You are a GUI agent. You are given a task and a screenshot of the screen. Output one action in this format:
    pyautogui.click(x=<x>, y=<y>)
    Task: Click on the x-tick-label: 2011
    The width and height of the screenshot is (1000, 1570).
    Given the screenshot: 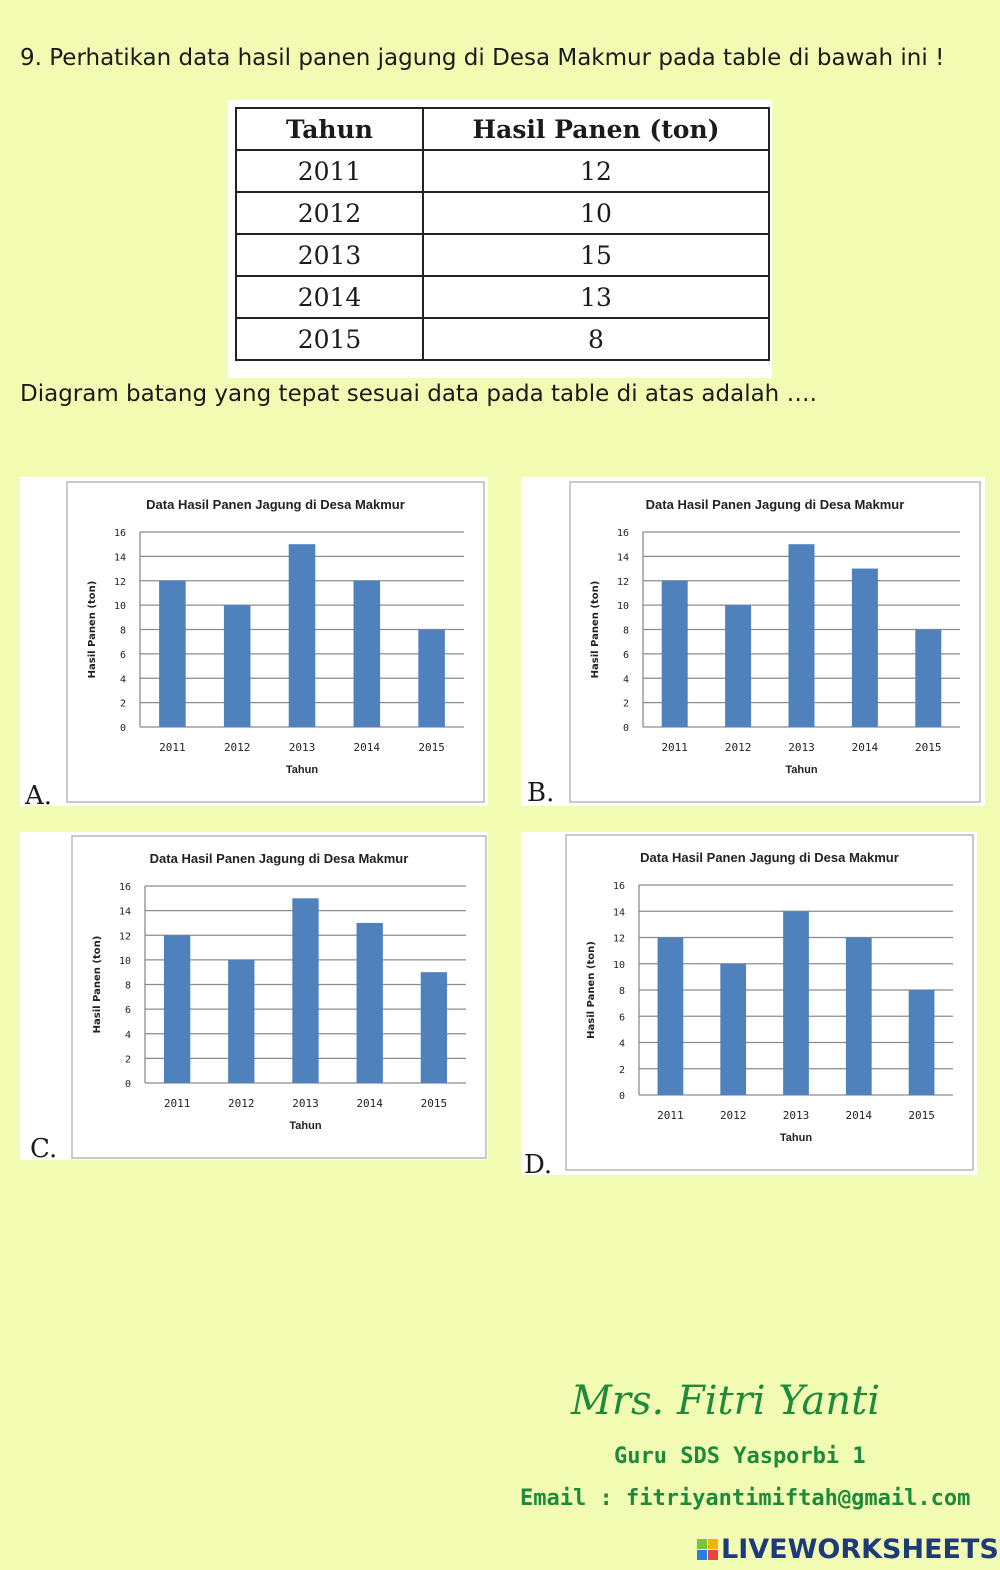 What is the action you would take?
    pyautogui.click(x=674, y=747)
    